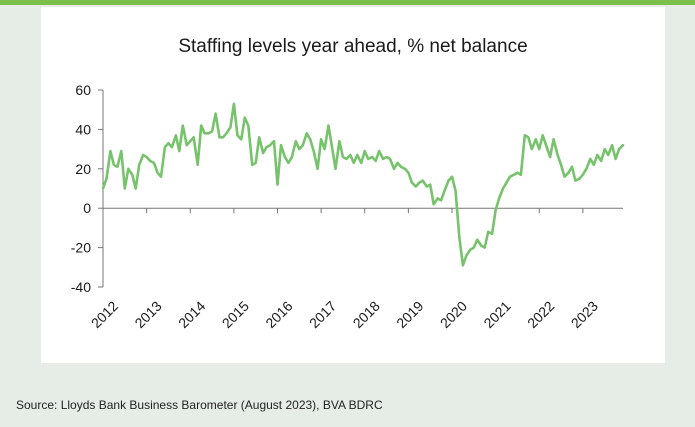 This screenshot has height=427, width=695. What do you see at coordinates (83, 129) in the screenshot?
I see `y-tick-label: 40` at bounding box center [83, 129].